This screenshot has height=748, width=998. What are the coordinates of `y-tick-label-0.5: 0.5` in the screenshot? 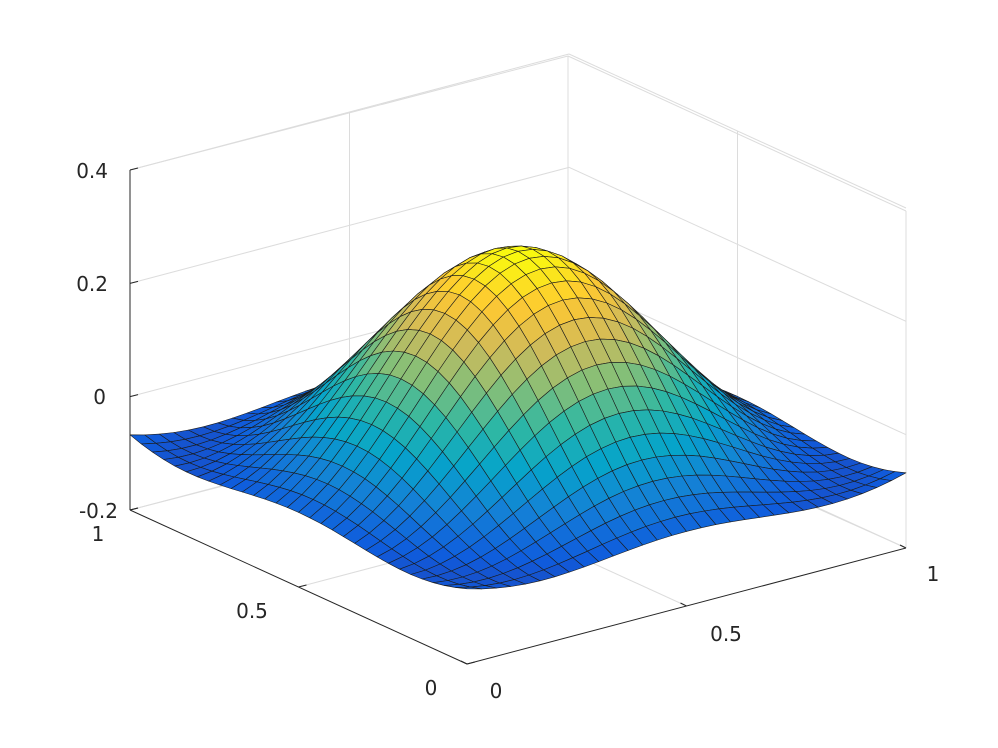 It's located at (252, 611).